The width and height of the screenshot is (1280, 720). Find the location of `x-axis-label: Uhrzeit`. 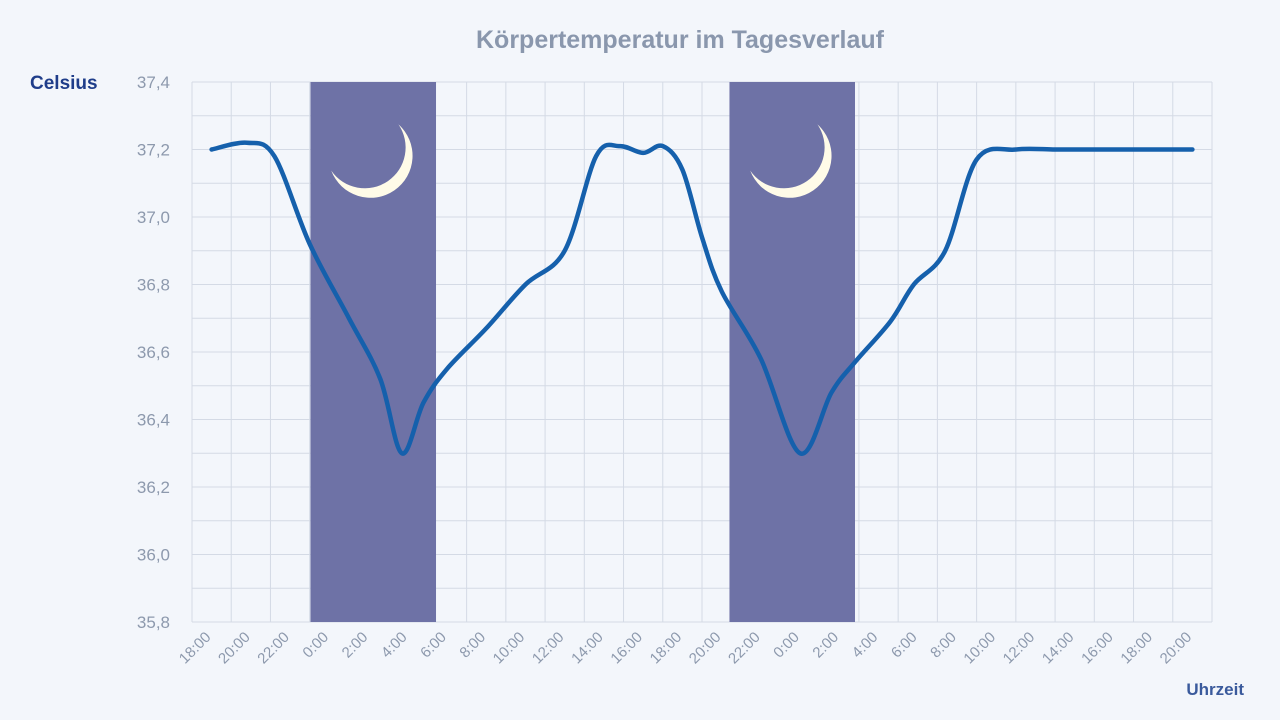

x-axis-label: Uhrzeit is located at coordinates (1215, 689).